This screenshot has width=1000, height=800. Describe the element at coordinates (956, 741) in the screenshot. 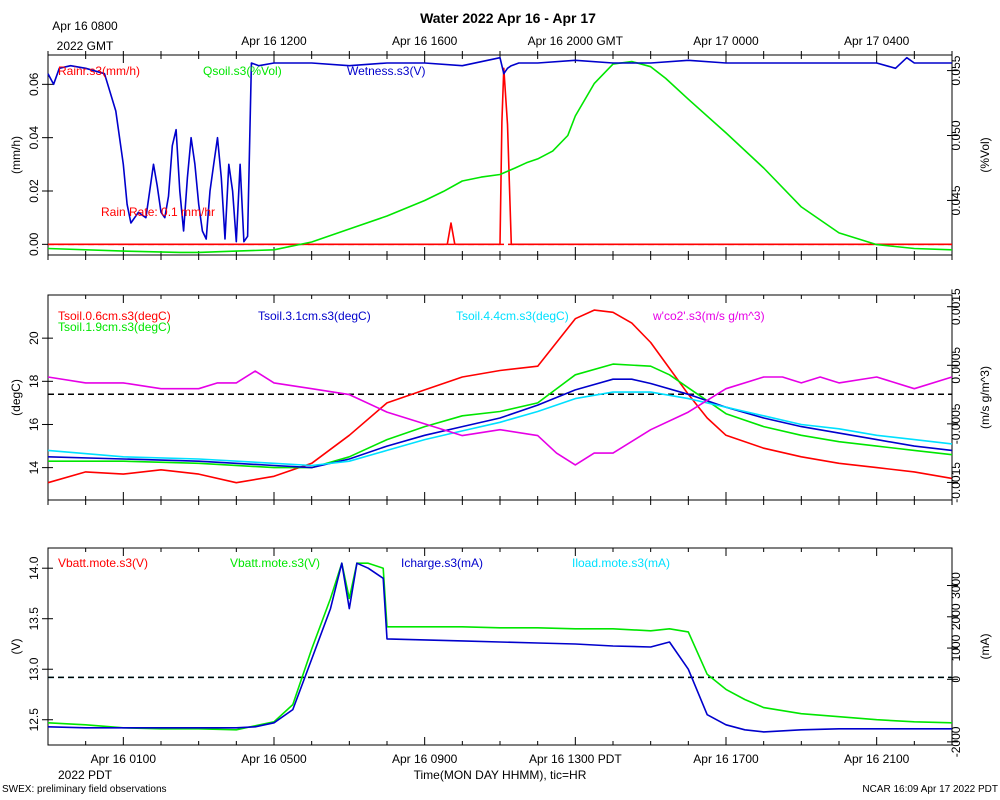

I see `right-tick-label: -2000` at that location.